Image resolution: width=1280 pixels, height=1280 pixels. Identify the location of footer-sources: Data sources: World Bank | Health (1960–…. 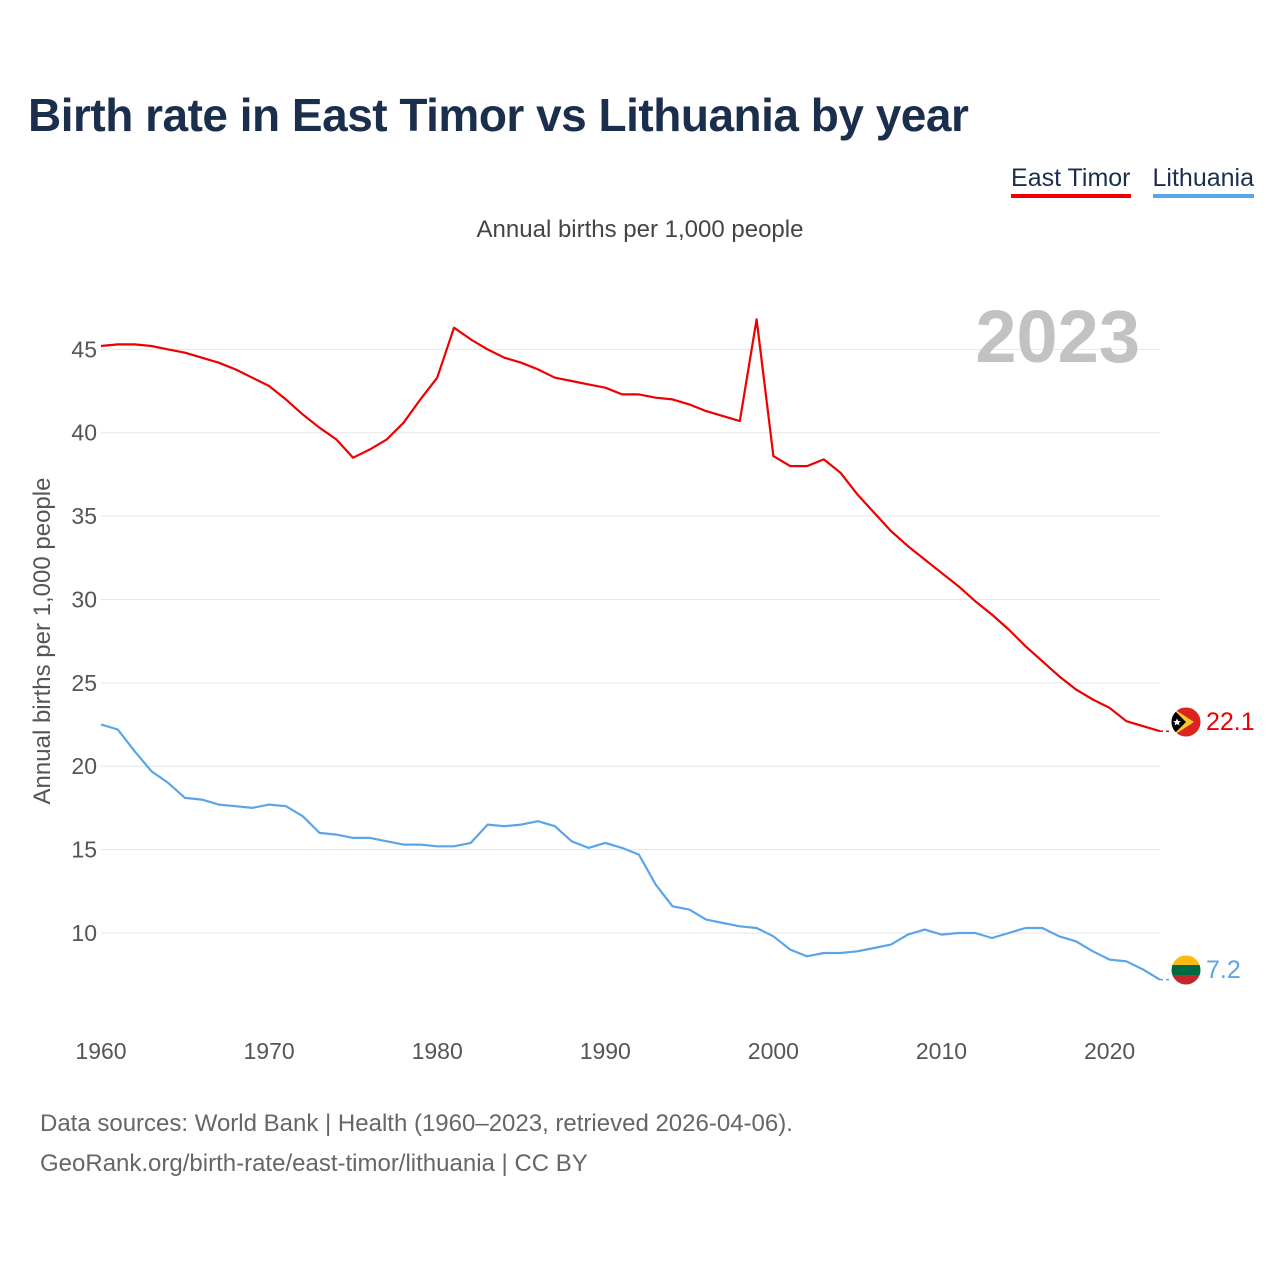
(416, 1123).